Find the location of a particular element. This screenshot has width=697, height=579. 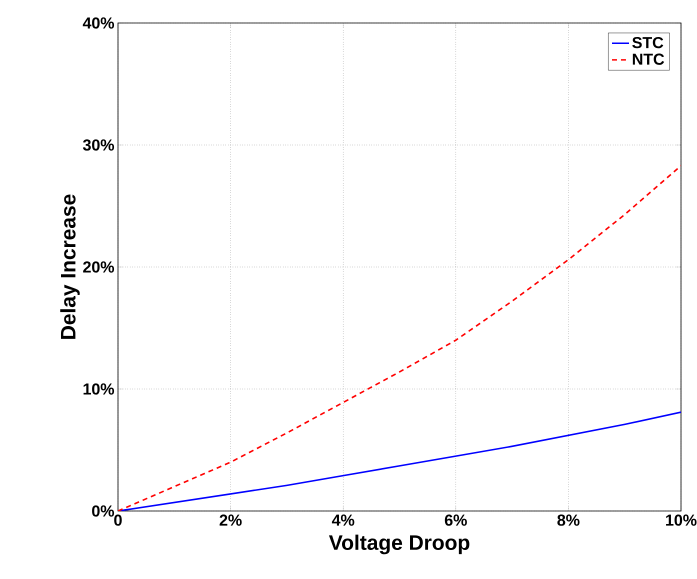

x-axis-title: Voltage Droop is located at coordinates (399, 544).